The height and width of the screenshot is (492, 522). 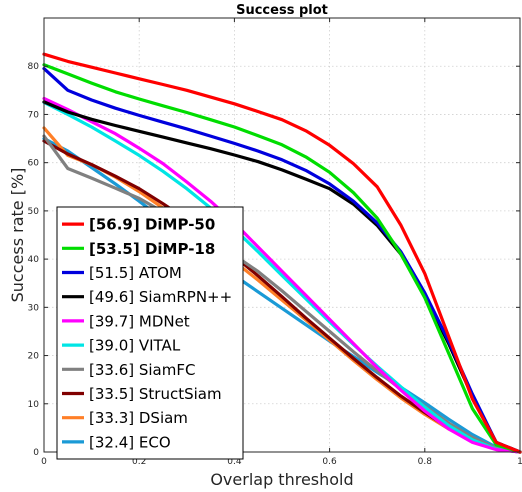 I want to click on legend-entry: [39.0] VITAL, so click(x=135, y=346).